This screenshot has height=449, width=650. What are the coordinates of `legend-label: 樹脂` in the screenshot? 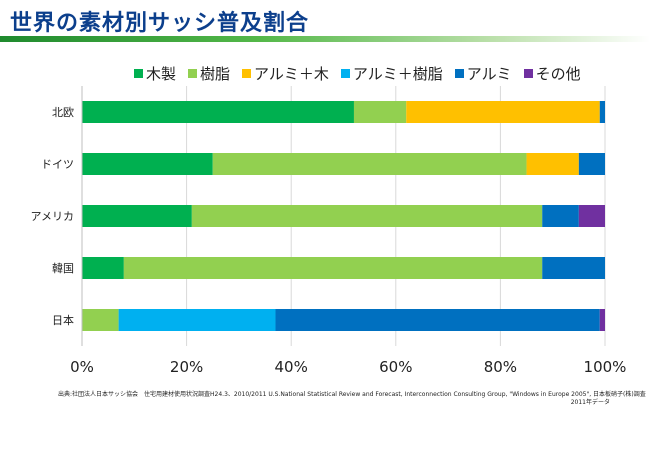 It's located at (215, 73).